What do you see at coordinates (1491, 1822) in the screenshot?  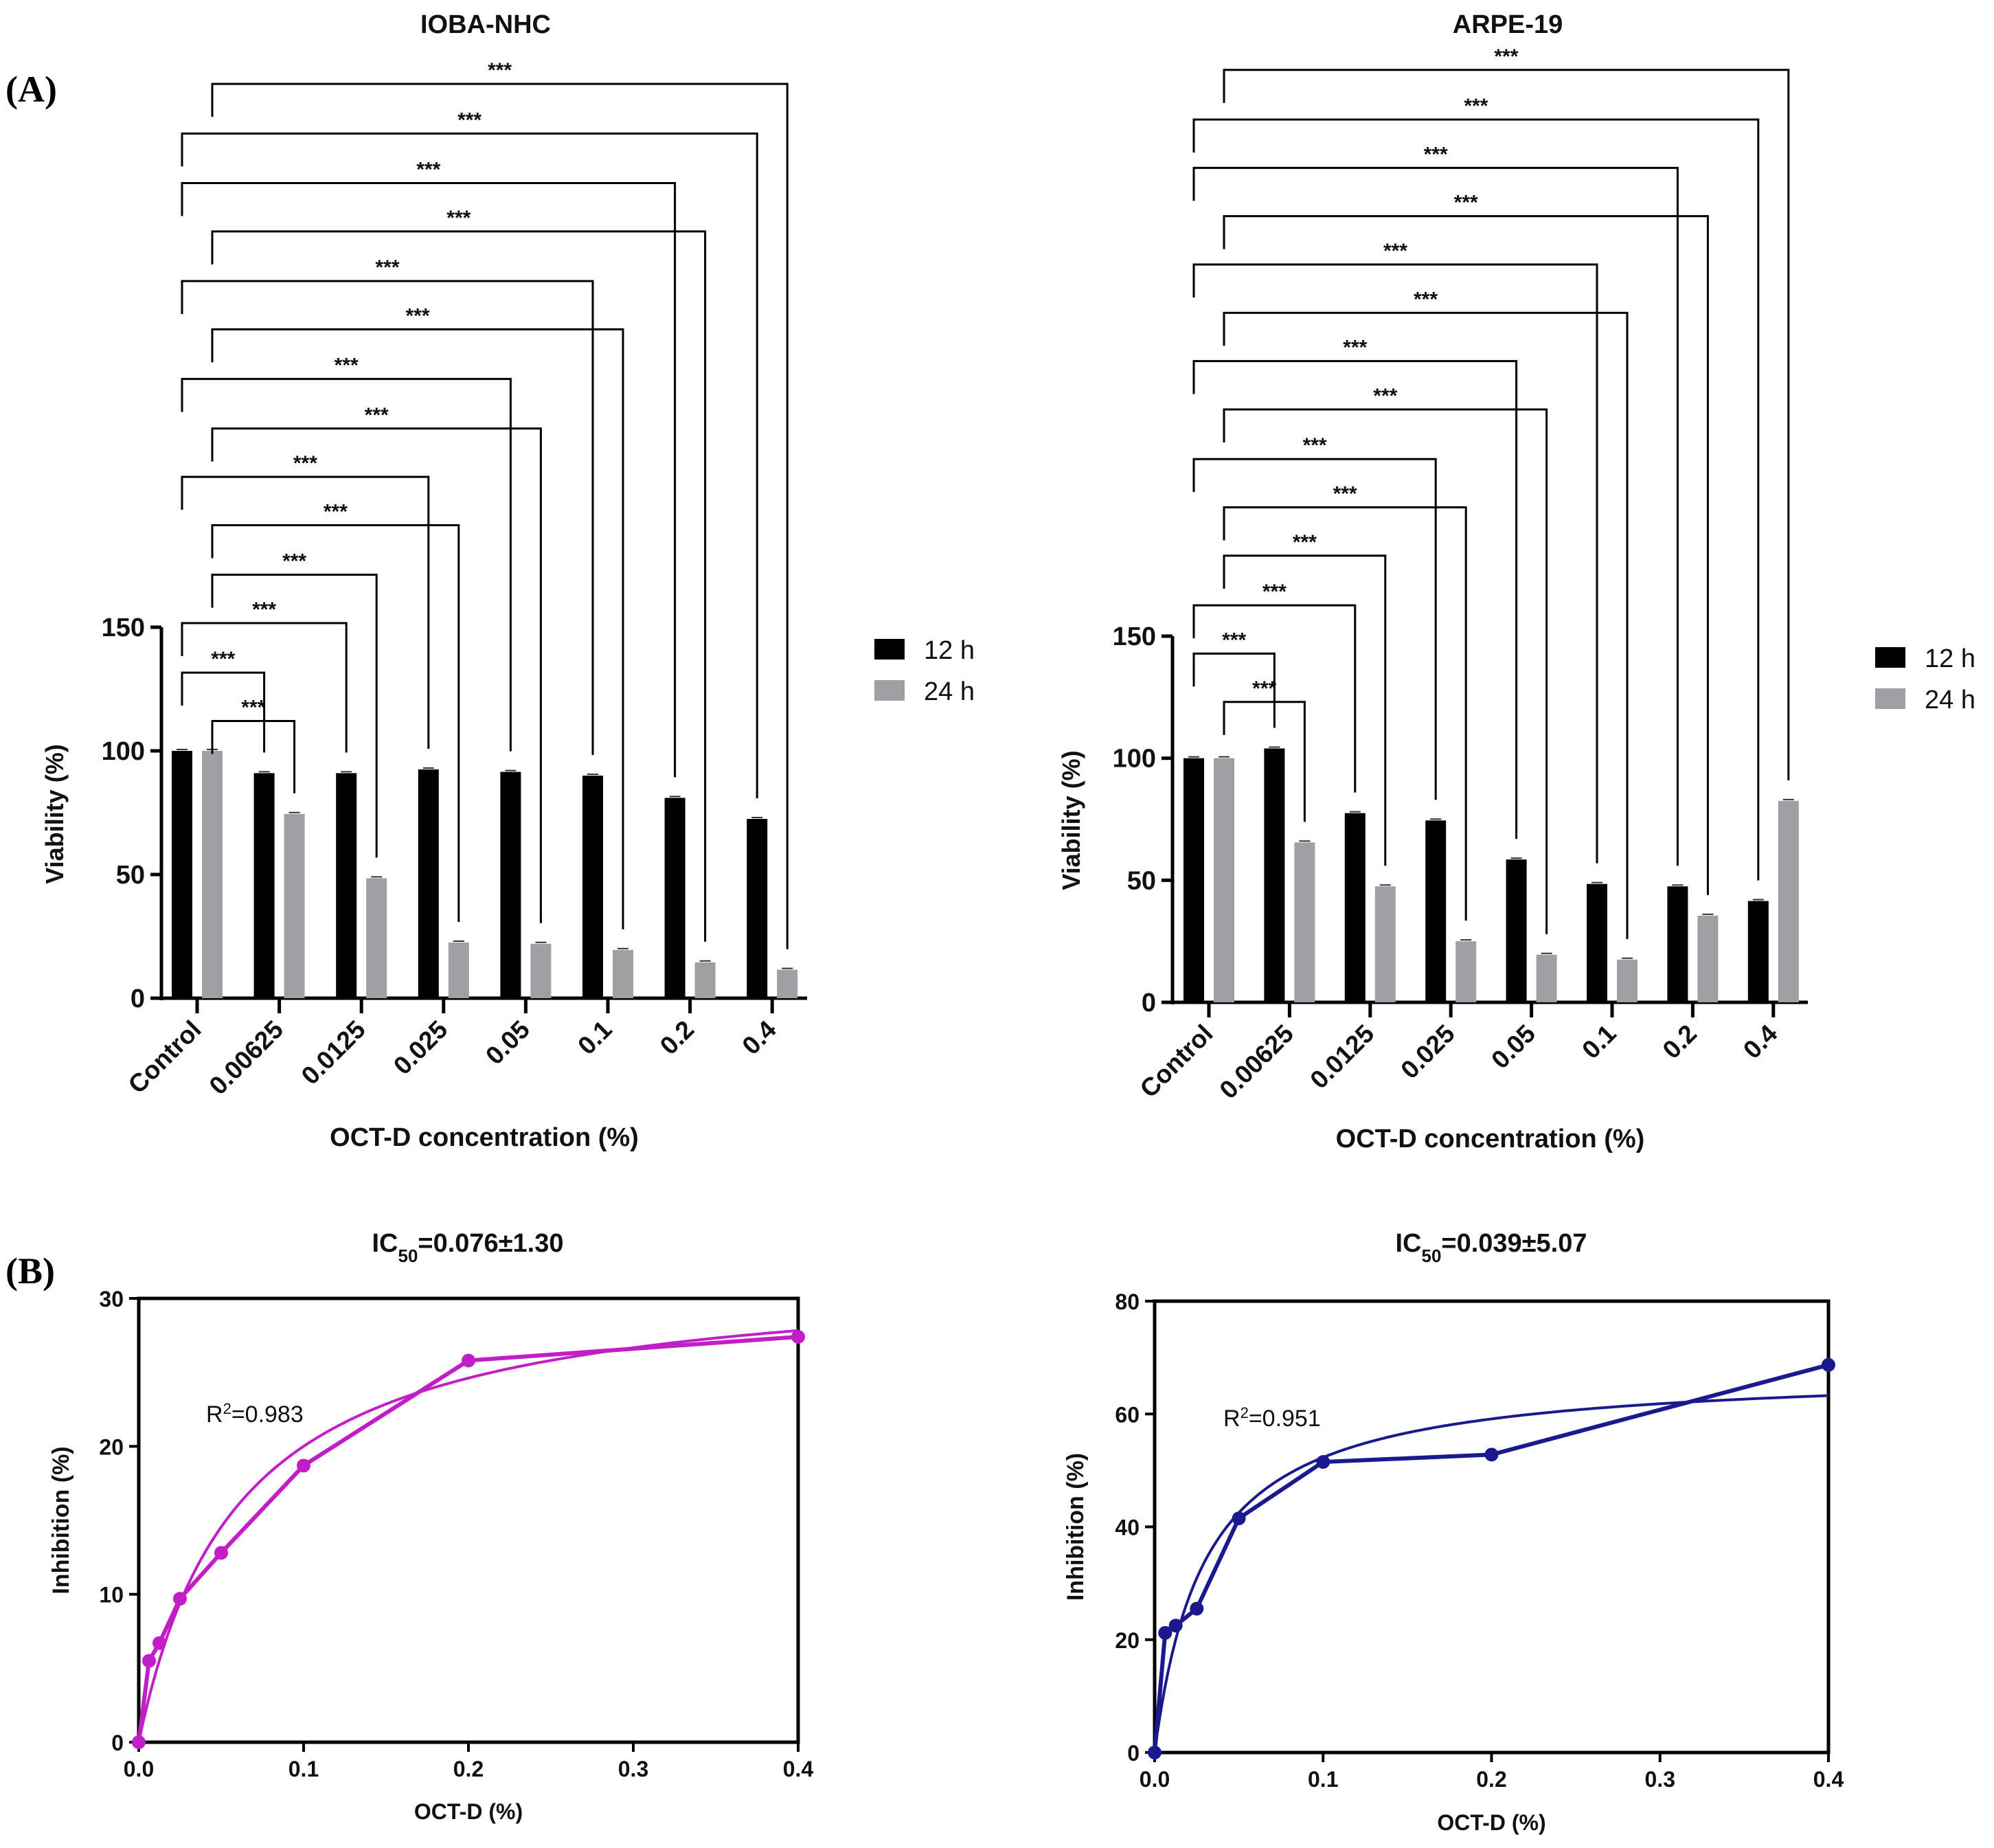 I see `x-axis-title: OCT-D (%)` at bounding box center [1491, 1822].